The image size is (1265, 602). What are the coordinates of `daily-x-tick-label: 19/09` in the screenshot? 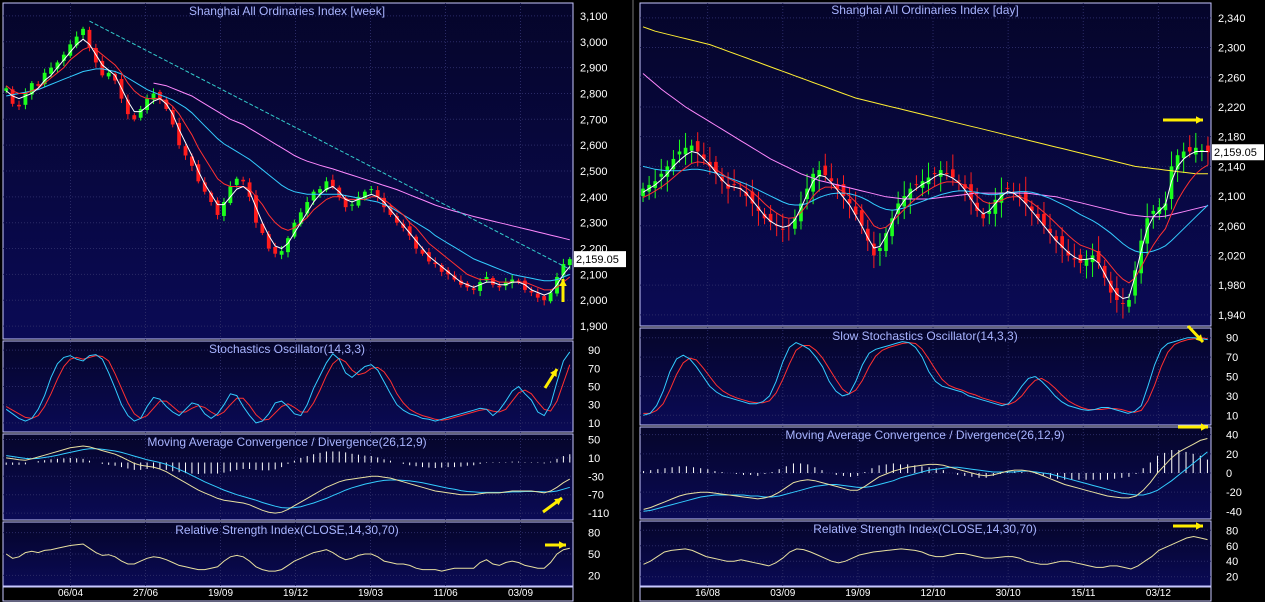 It's located at (857, 593).